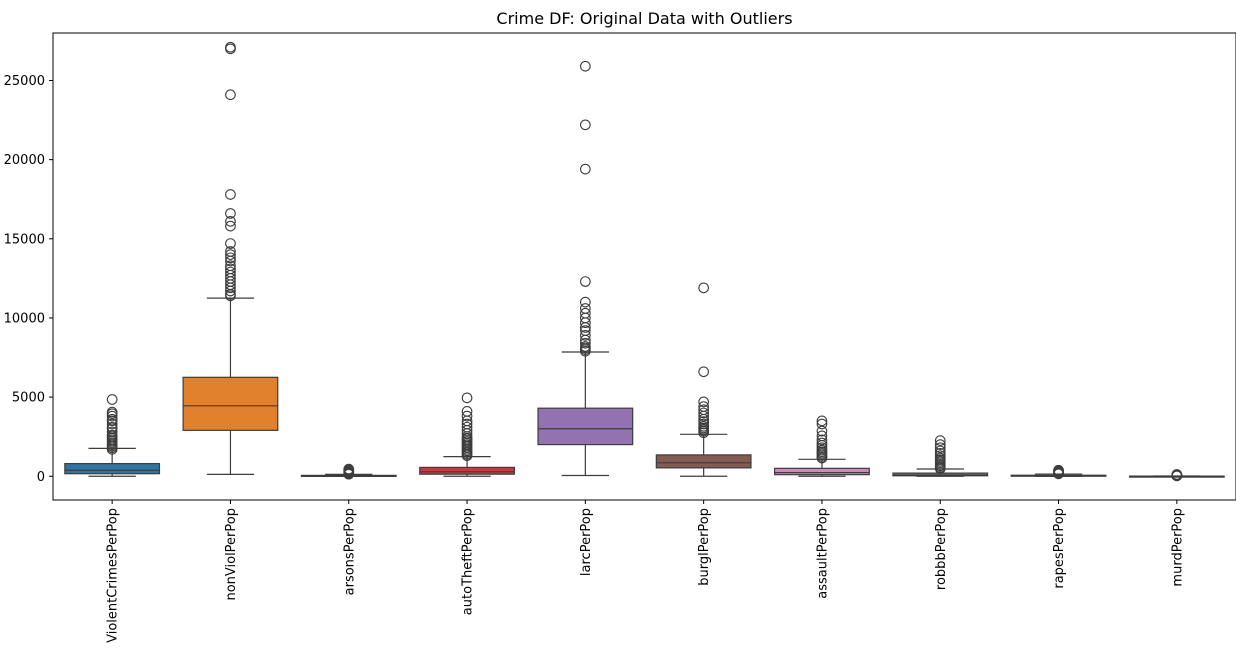 This screenshot has width=1236, height=658. Describe the element at coordinates (41, 477) in the screenshot. I see `y-tick-label: 0` at that location.